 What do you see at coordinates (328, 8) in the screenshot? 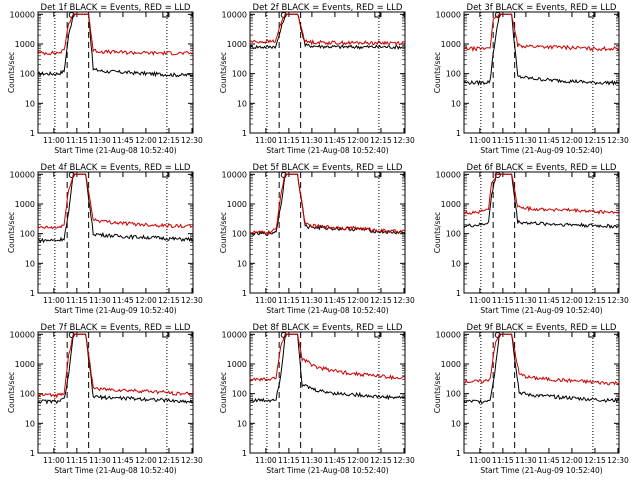
I see `panel-title: Det 2f BLACK = Events, RED = LLD` at bounding box center [328, 8].